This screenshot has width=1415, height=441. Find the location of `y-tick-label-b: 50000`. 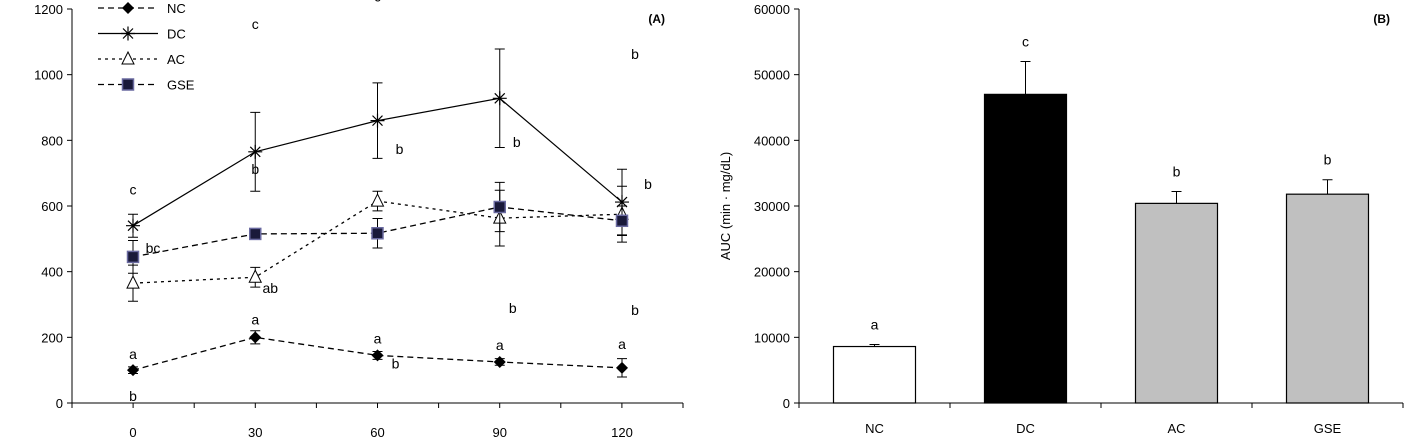

y-tick-label-b: 50000 is located at coordinates (772, 75).